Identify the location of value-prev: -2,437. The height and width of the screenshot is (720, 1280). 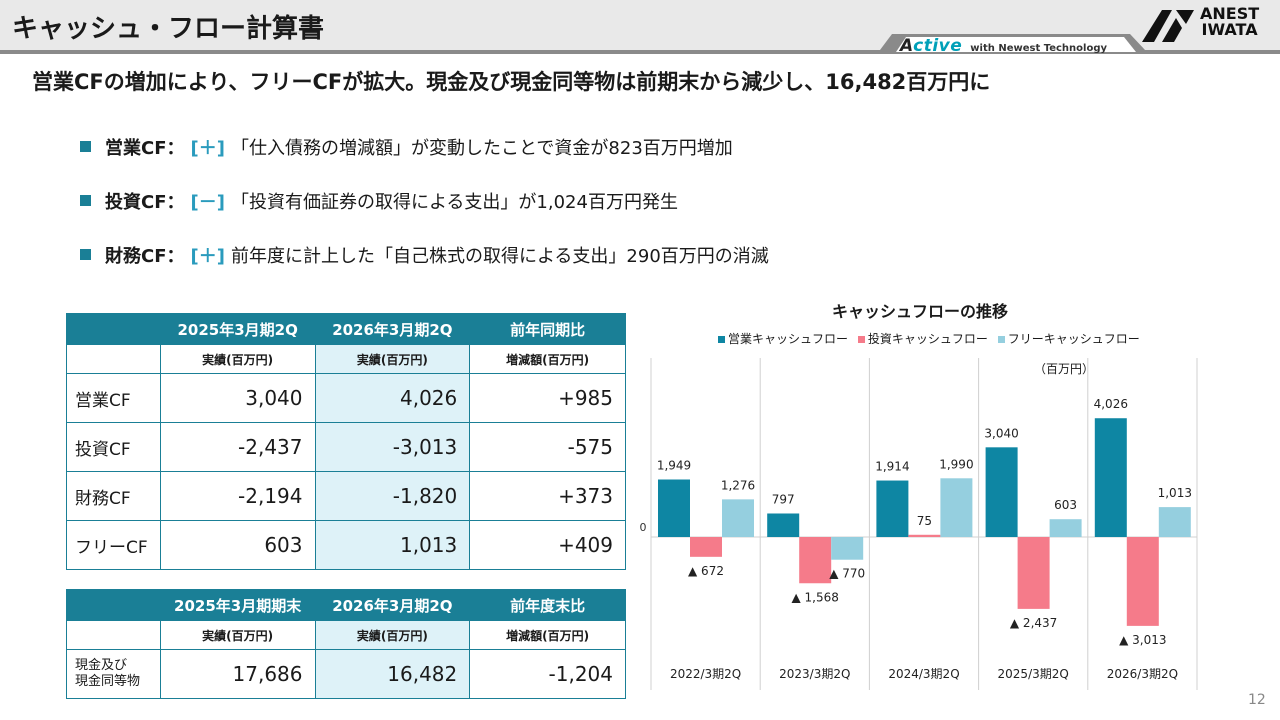
(237, 447).